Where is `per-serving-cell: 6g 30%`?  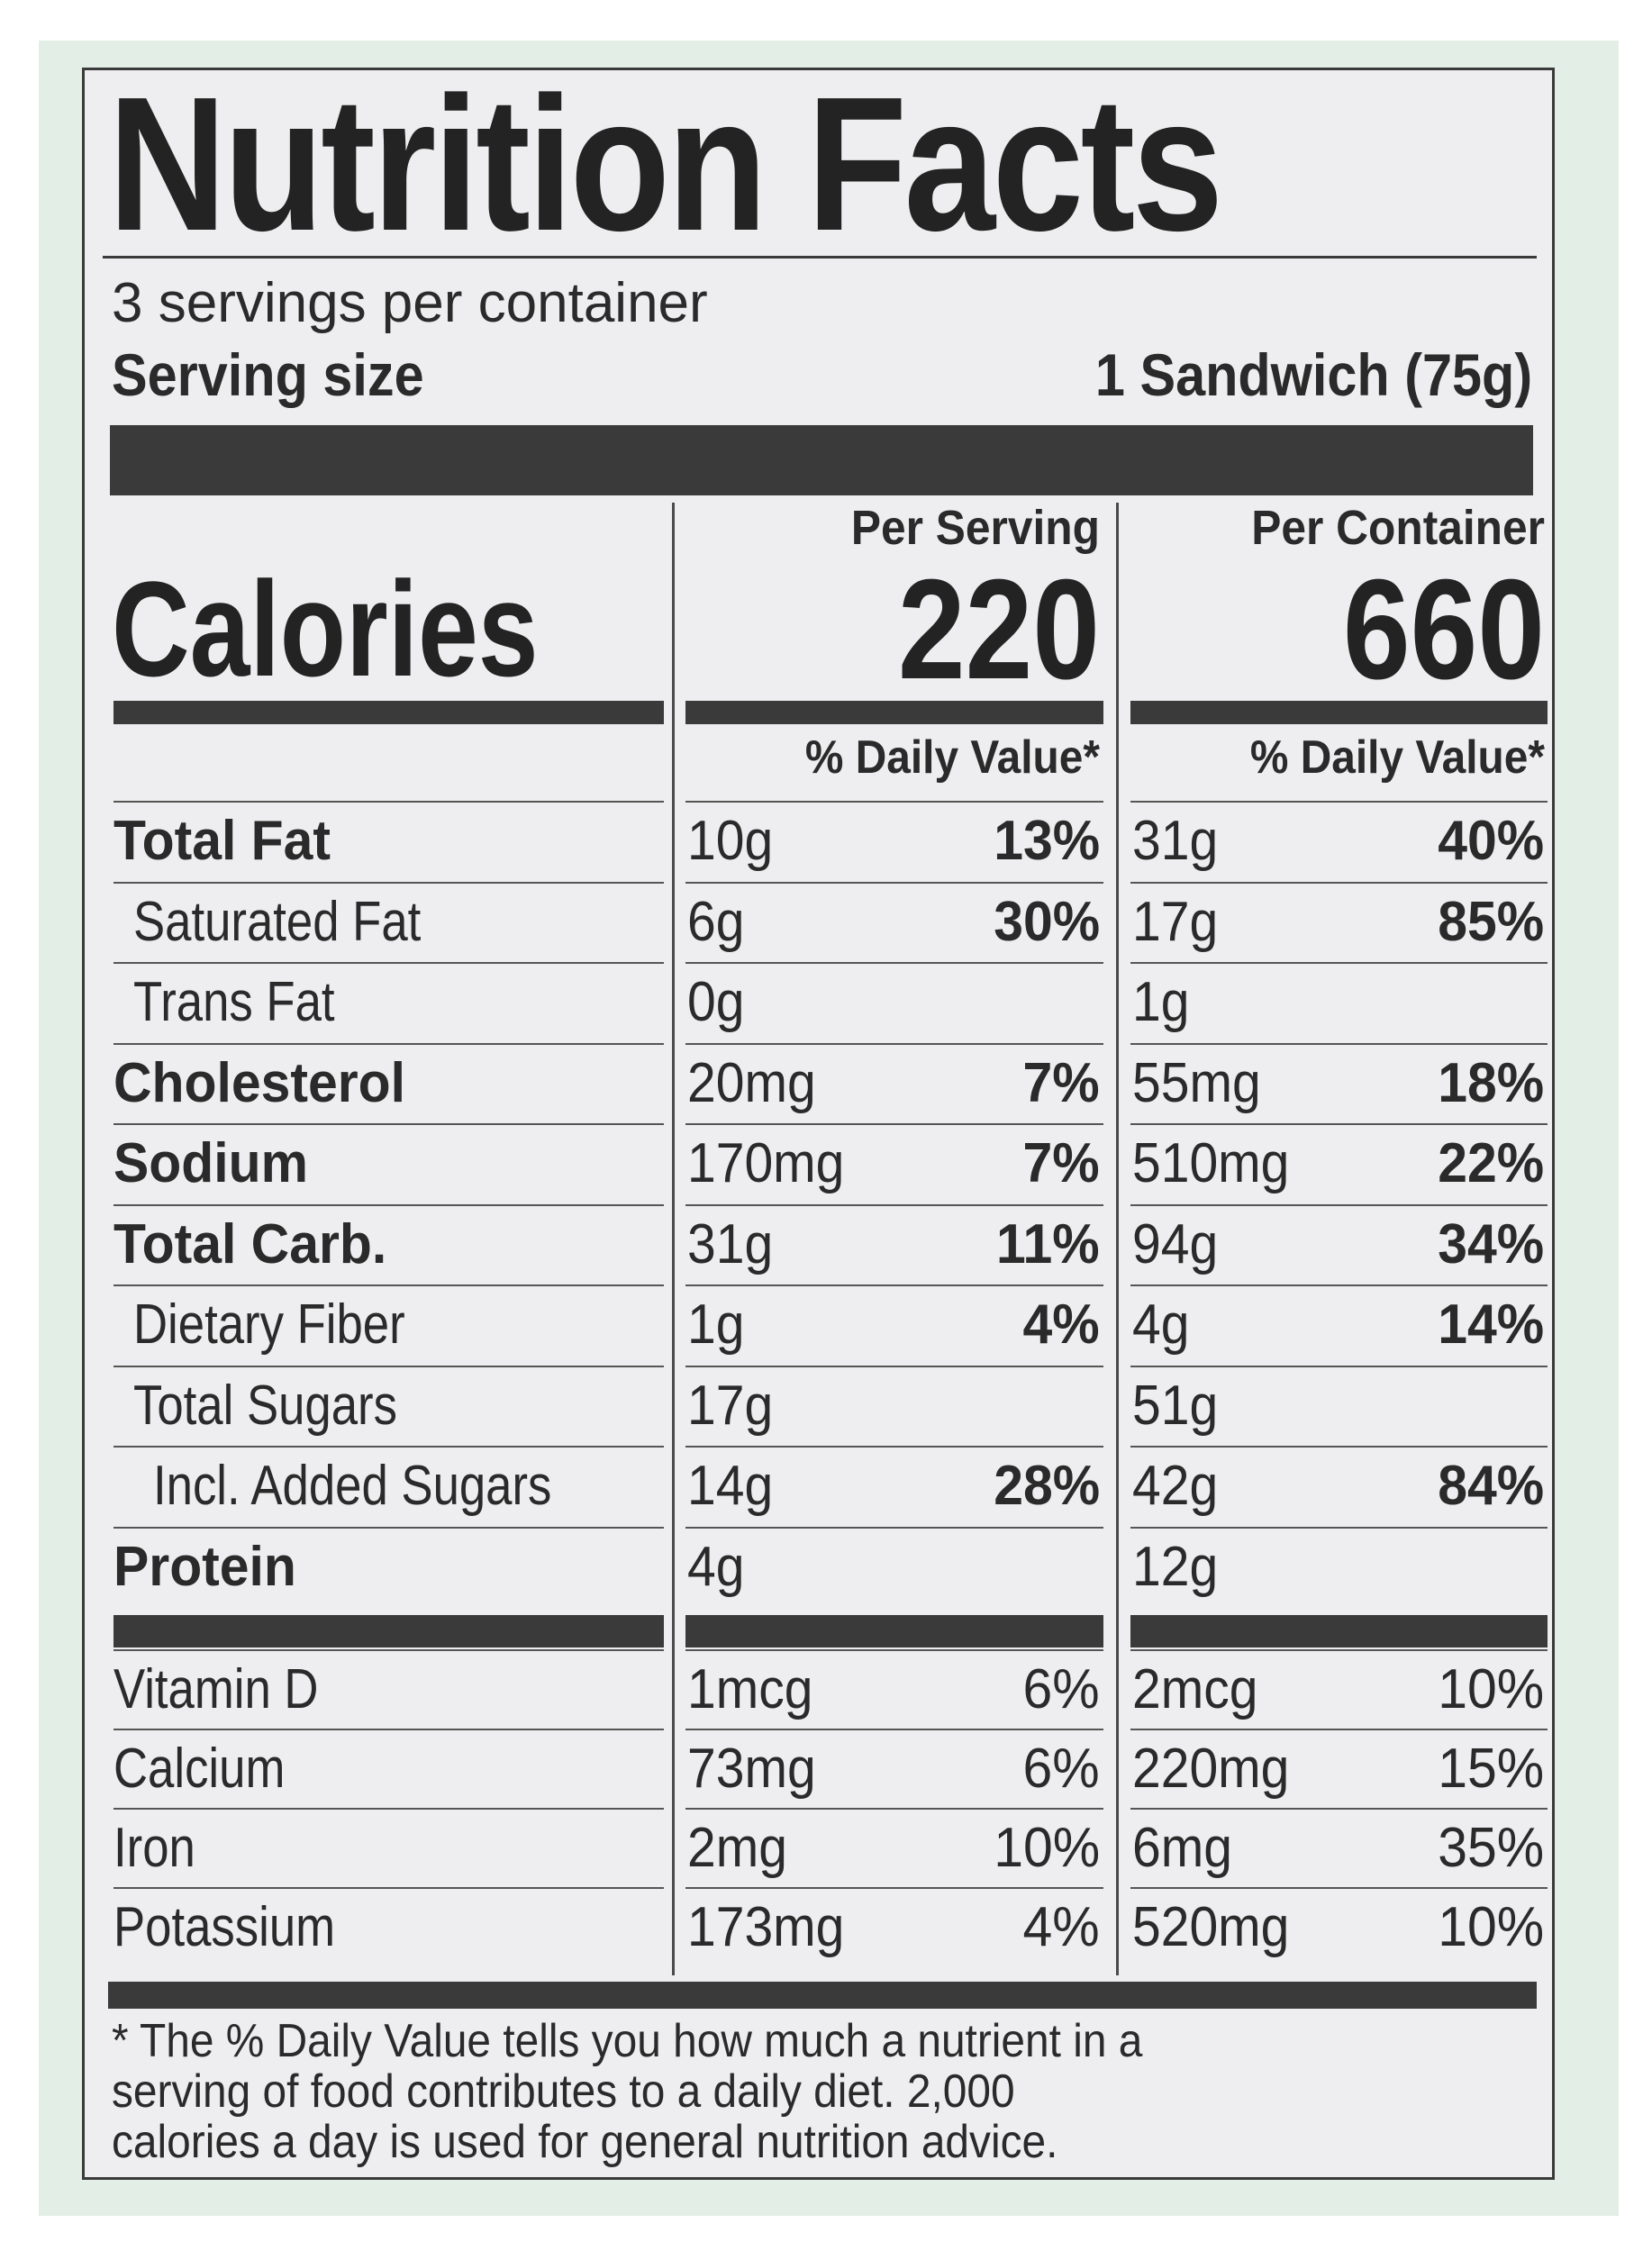
per-serving-cell: 6g 30% is located at coordinates (894, 922).